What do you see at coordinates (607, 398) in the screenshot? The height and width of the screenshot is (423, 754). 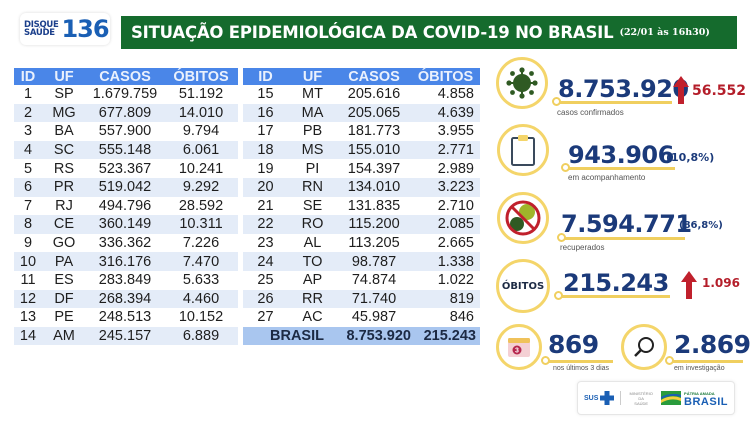 I see `sus-cross-icon` at bounding box center [607, 398].